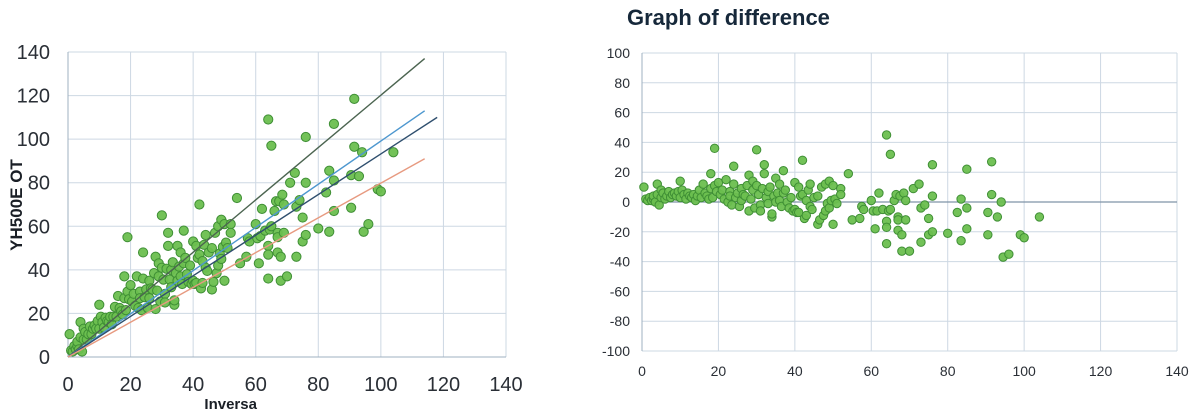 The image size is (1200, 417). What do you see at coordinates (380, 385) in the screenshot?
I see `x-tick-label: 100` at bounding box center [380, 385].